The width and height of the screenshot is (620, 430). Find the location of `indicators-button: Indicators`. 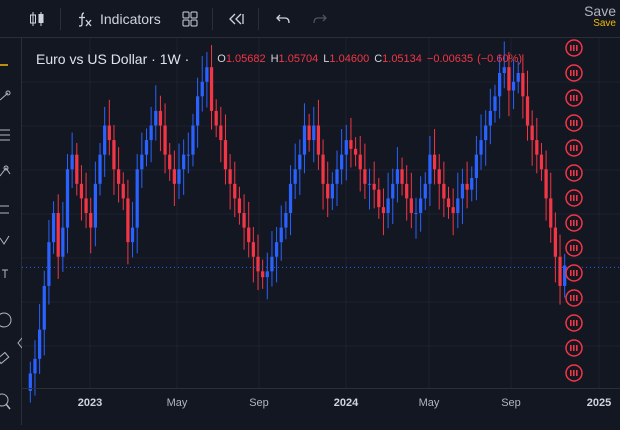

indicators-button: Indicators is located at coordinates (118, 19).